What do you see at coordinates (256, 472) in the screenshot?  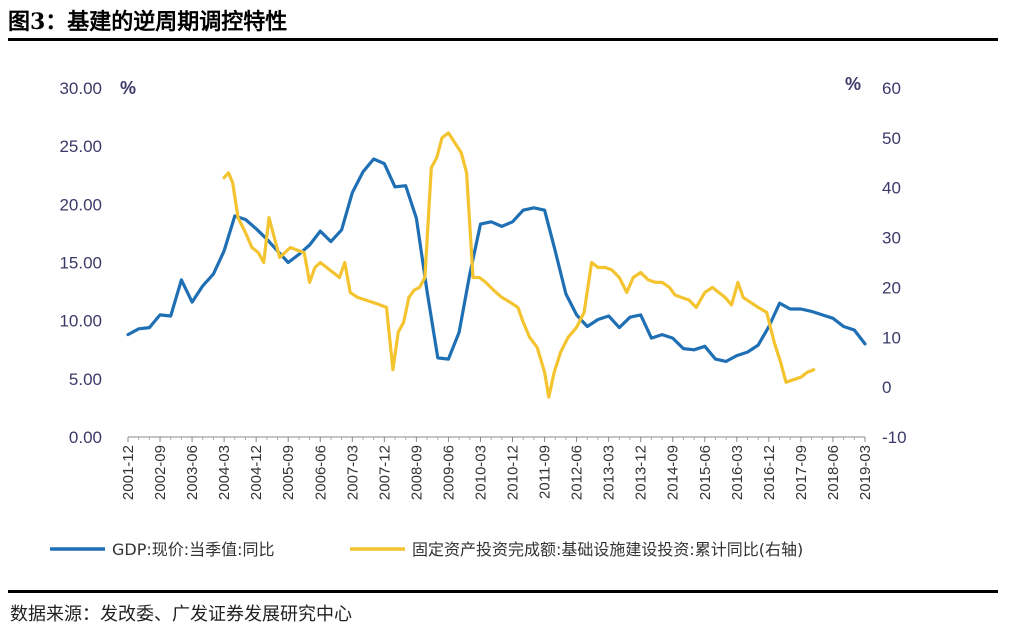 I see `x-tick-label: 2004-12` at bounding box center [256, 472].